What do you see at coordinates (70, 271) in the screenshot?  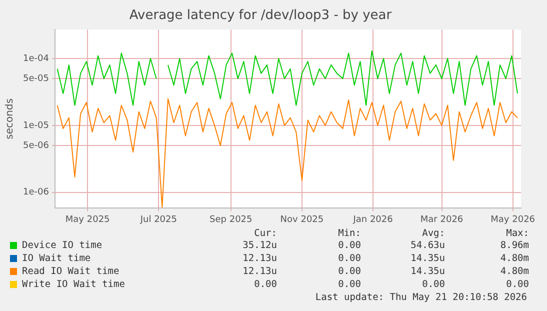 I see `legend-label: Read IO Wait time` at bounding box center [70, 271].